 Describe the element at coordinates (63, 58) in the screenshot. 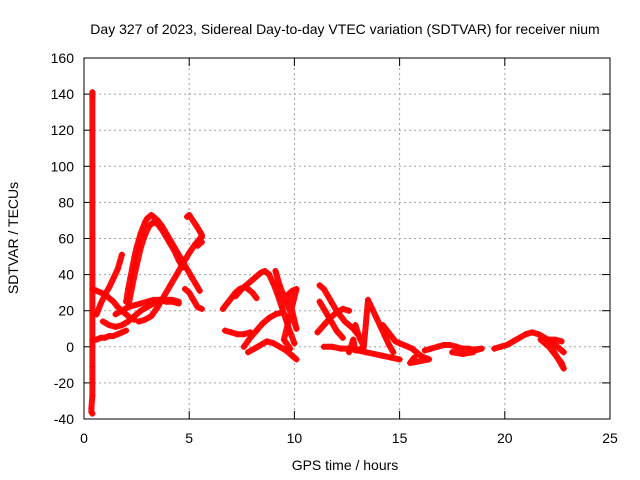

I see `y-tick-label: 160` at that location.